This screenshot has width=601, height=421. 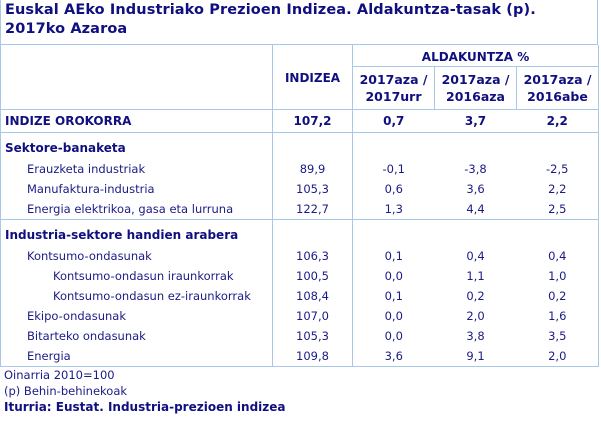 I want to click on row-change-value: -3,8, so click(x=475, y=169).